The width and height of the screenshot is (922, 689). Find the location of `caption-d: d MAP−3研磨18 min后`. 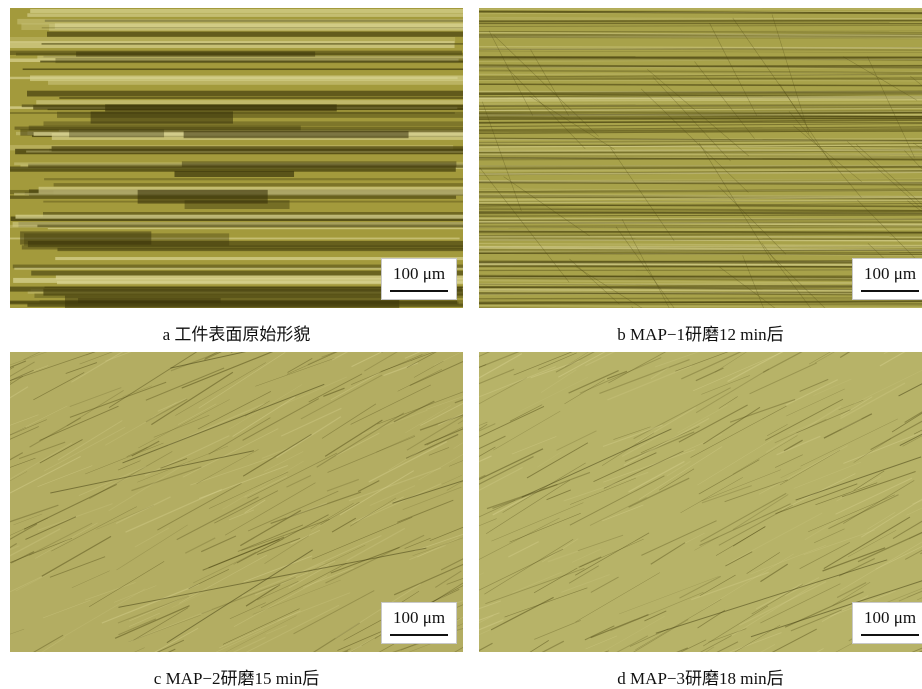

caption-d: d MAP−3研磨18 min后 is located at coordinates (700, 676).